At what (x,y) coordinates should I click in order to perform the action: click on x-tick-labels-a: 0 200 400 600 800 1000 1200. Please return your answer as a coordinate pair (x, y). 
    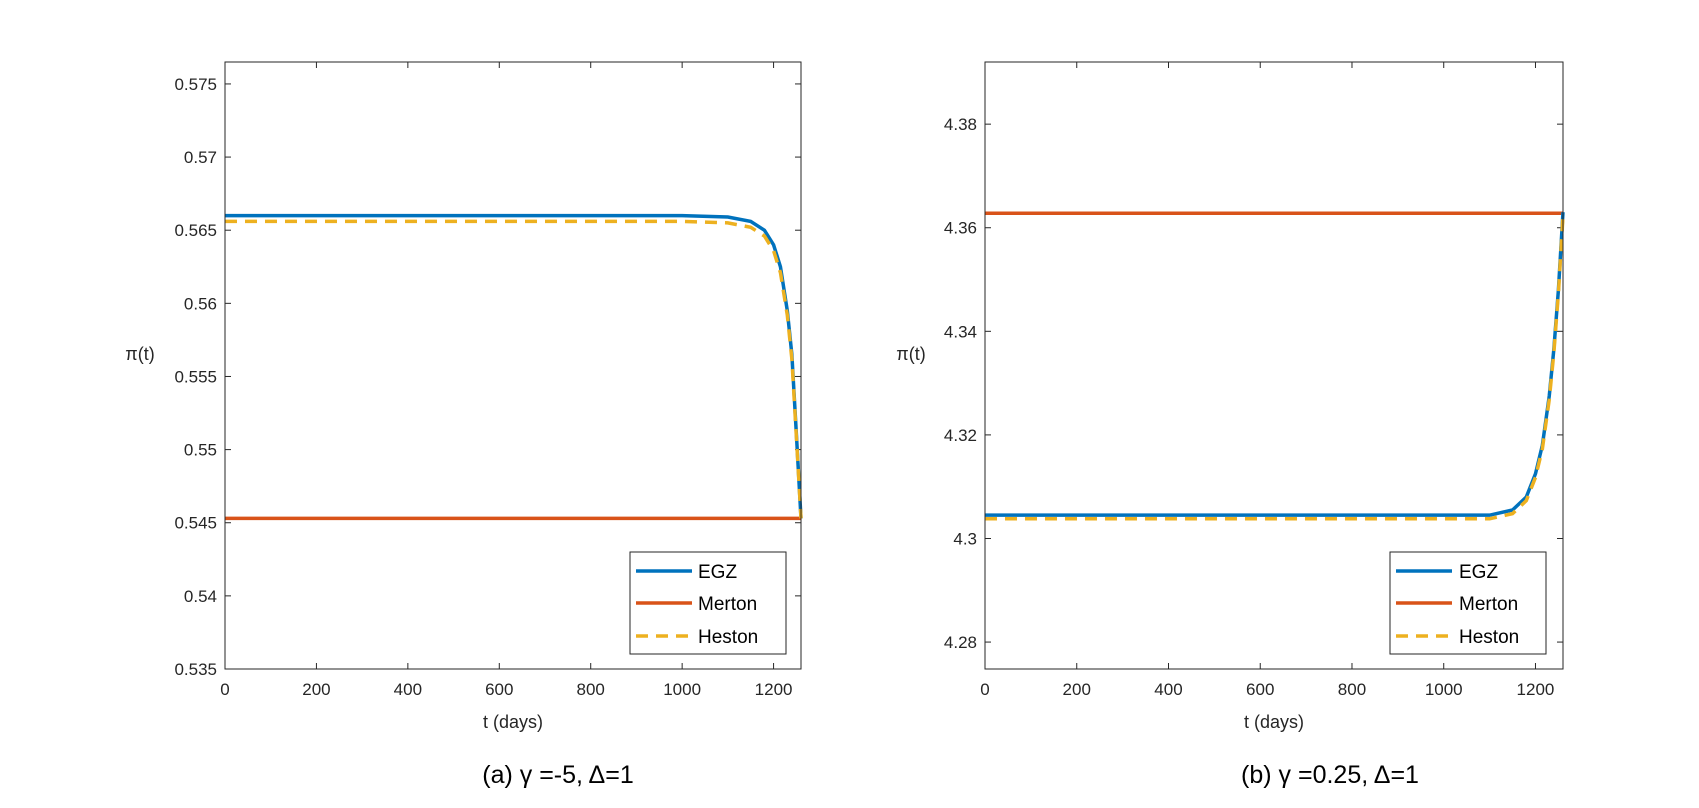
    Looking at the image, I should click on (506, 689).